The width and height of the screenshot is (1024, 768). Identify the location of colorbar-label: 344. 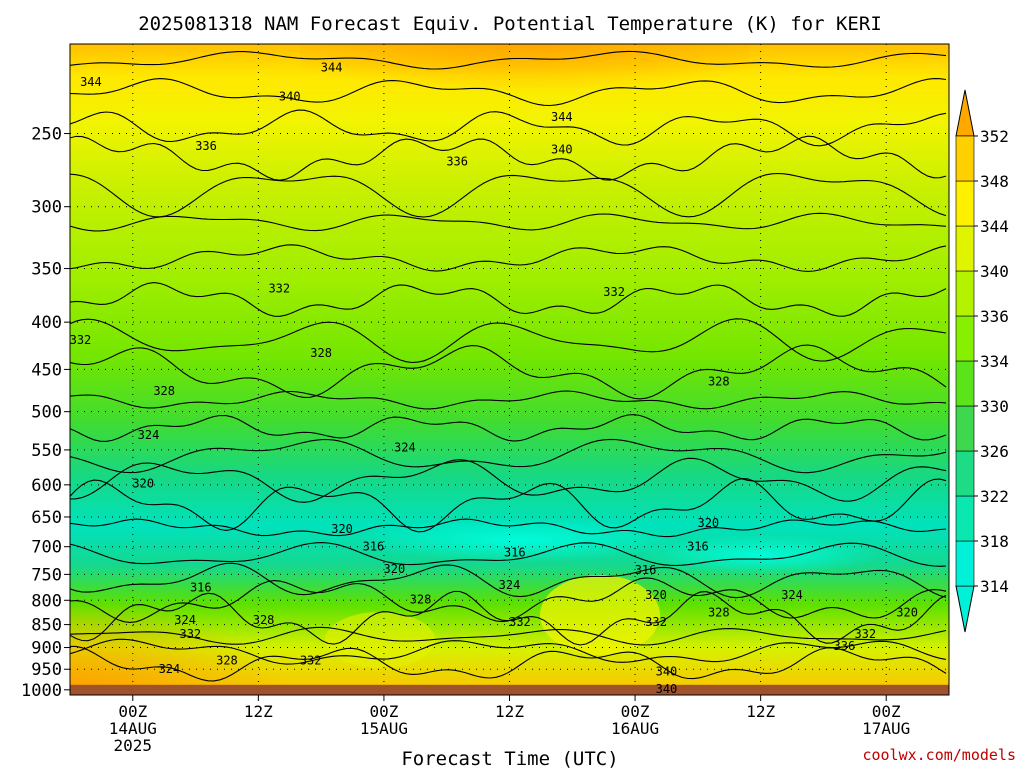
(994, 226).